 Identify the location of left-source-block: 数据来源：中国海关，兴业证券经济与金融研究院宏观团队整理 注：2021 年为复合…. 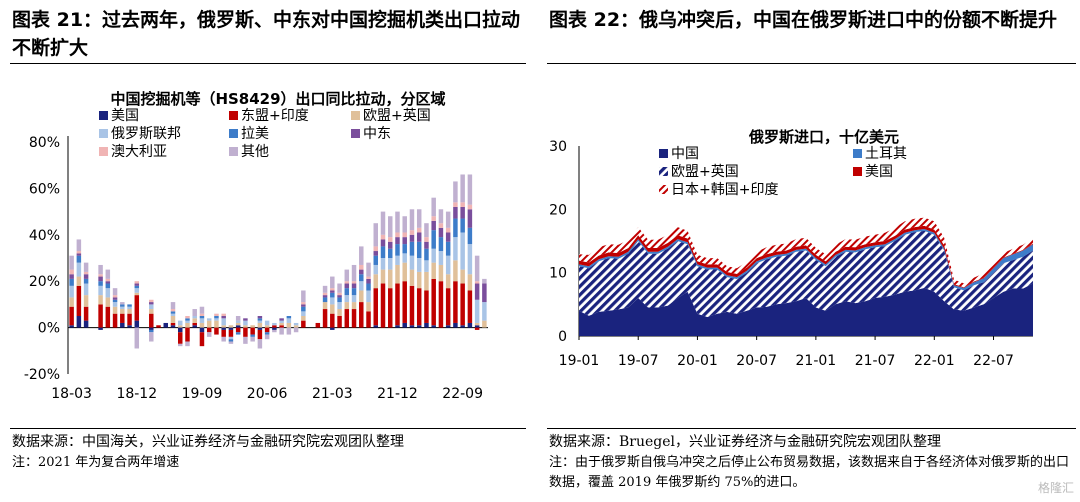
(268, 452).